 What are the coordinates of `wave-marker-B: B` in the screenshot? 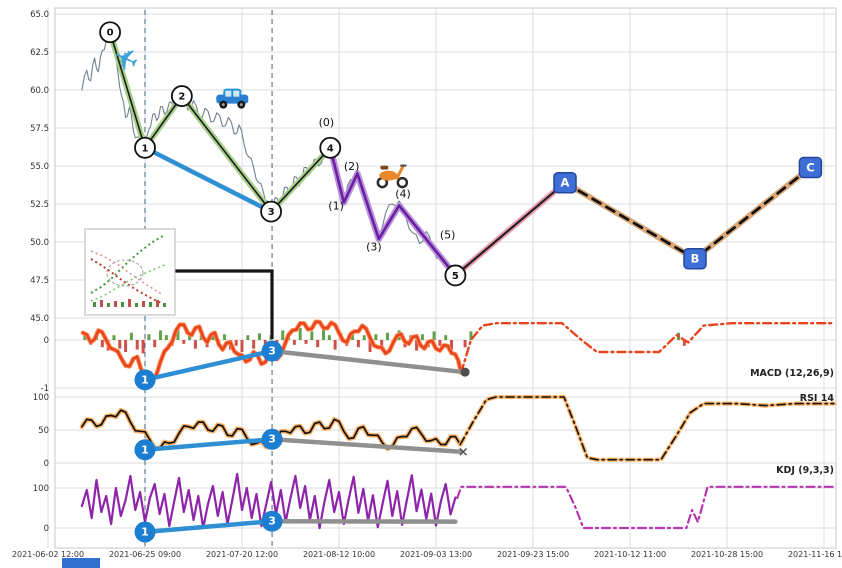 It's located at (695, 258).